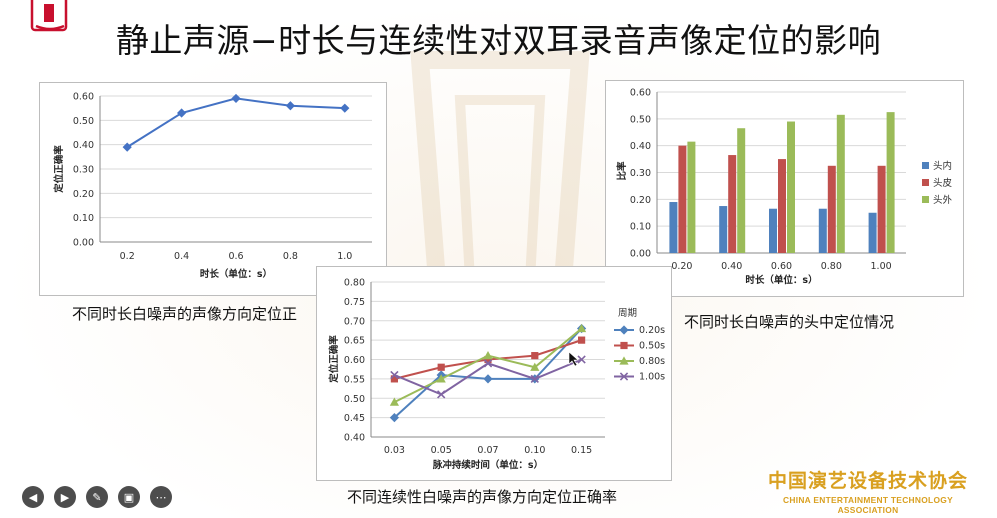 This screenshot has width=997, height=518. Describe the element at coordinates (487, 465) in the screenshot. I see `x-axis-label: 脉冲持续时间（单位：s）` at that location.